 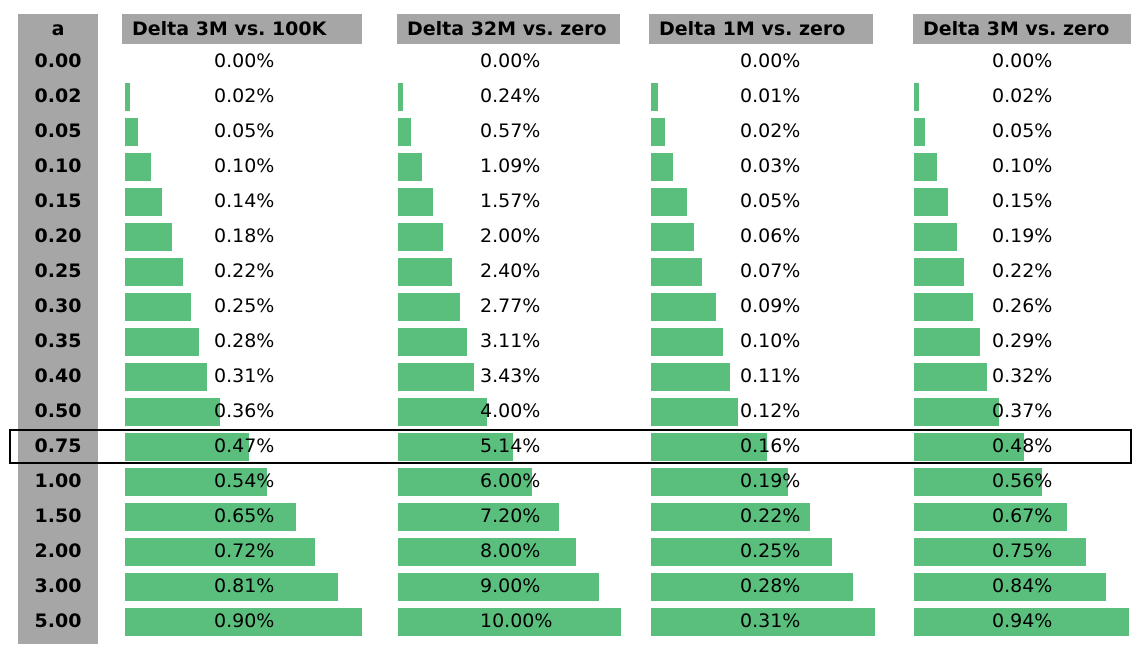 What do you see at coordinates (58, 376) in the screenshot?
I see `a-value-cell: 0.40` at bounding box center [58, 376].